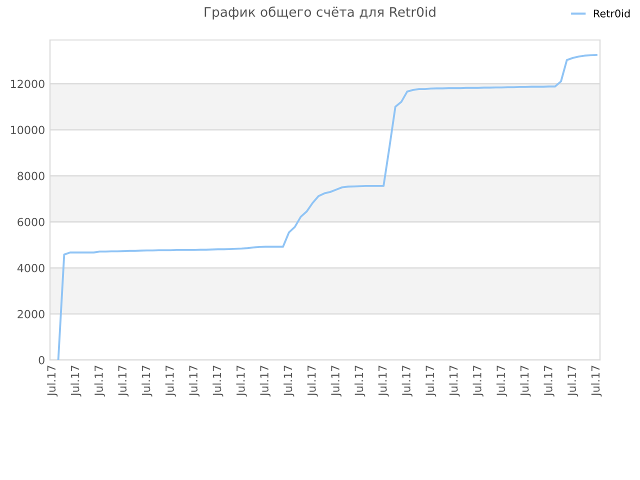 This screenshot has width=640, height=480. What do you see at coordinates (41, 360) in the screenshot?
I see `y-tick-label: 0` at bounding box center [41, 360].